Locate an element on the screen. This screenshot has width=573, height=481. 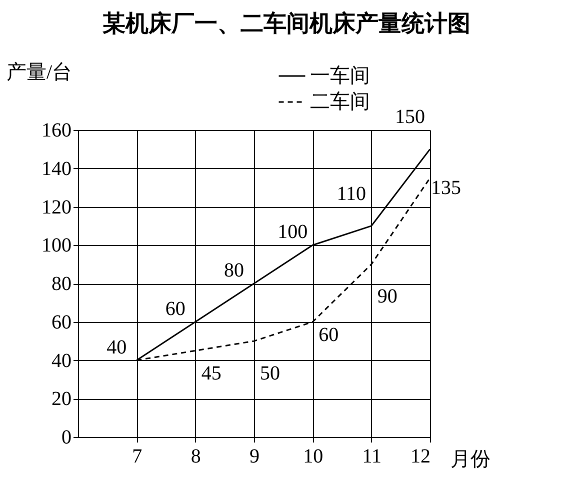
y-tick-label: 140 is located at coordinates (57, 169).